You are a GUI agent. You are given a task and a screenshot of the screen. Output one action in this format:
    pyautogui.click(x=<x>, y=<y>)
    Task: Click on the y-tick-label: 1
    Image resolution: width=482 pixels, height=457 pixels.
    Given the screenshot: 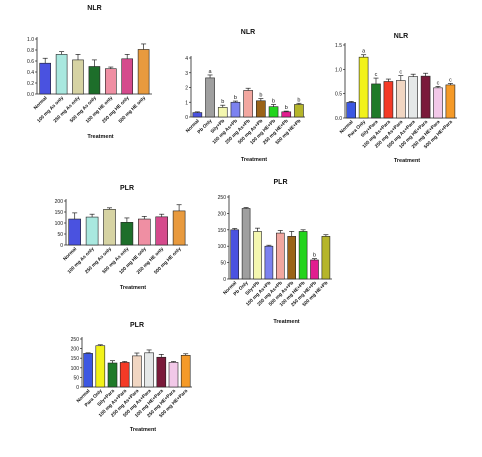 What is the action you would take?
    pyautogui.click(x=186, y=103)
    